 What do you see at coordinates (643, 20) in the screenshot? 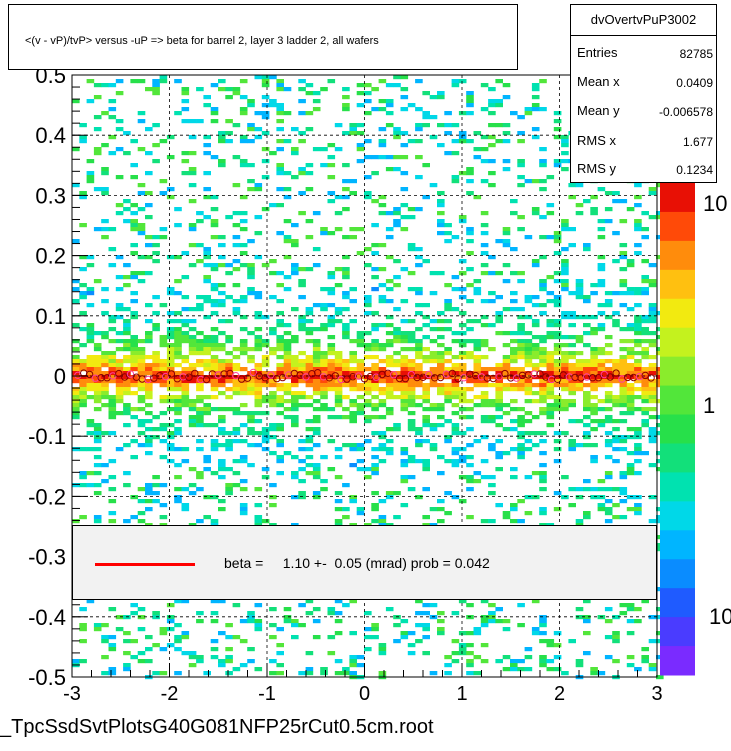
I see `stats-histogram-name: dvOvertvPuP3002` at bounding box center [643, 20].